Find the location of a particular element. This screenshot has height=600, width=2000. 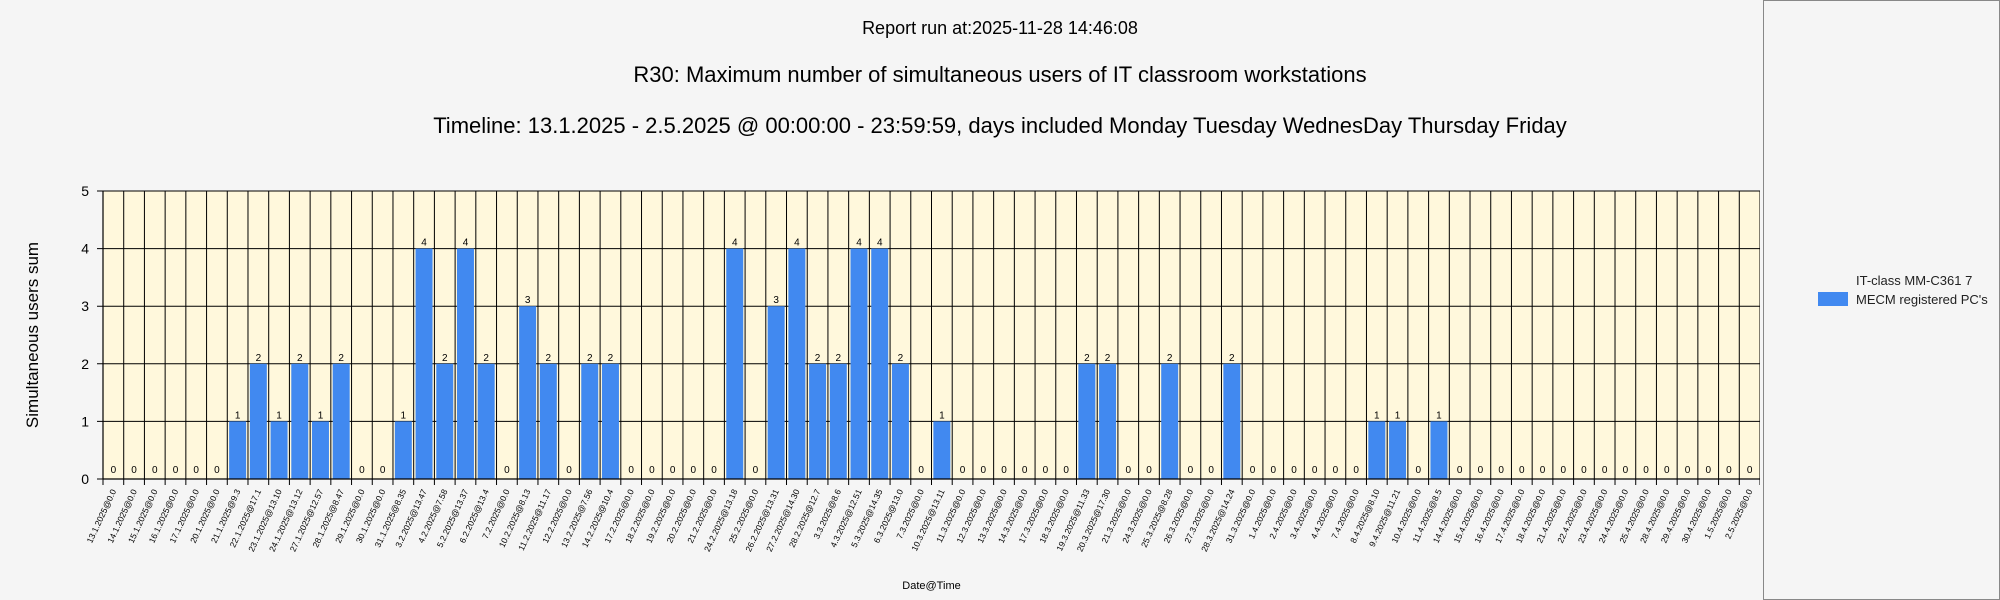

legend-swatch is located at coordinates (1833, 299).